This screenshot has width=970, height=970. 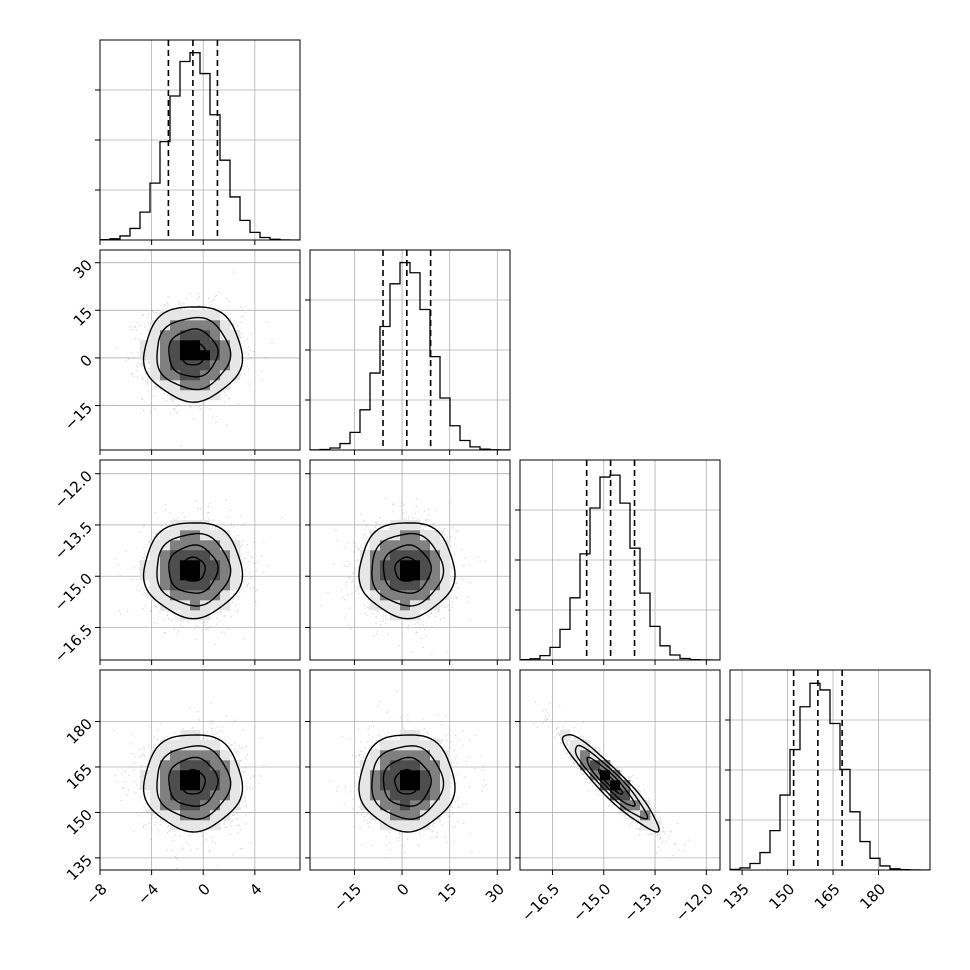 What do you see at coordinates (827, 896) in the screenshot?
I see `xtick-label-p3-2: 165` at bounding box center [827, 896].